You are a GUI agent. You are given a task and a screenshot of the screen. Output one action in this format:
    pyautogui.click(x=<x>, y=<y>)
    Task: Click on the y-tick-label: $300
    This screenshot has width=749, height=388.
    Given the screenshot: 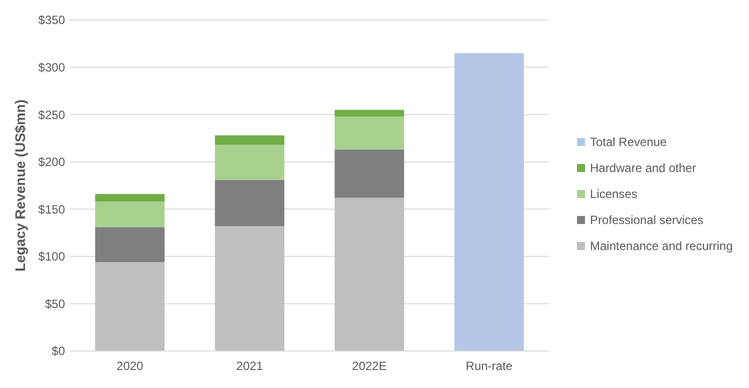 What is the action you would take?
    pyautogui.click(x=52, y=67)
    